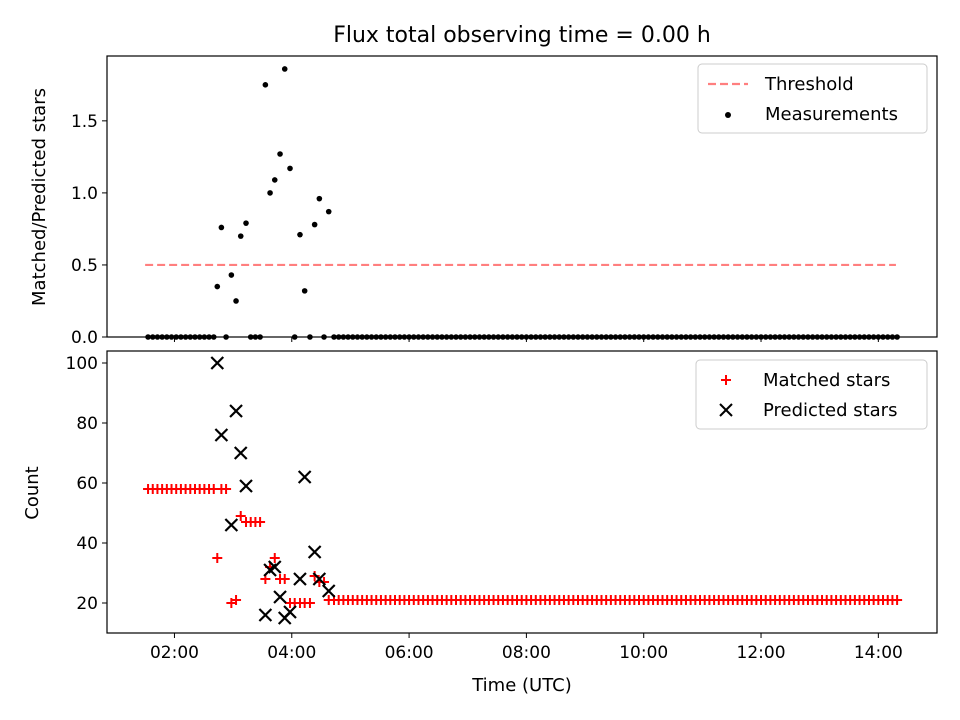  What do you see at coordinates (878, 653) in the screenshot?
I see `bottom-x-tick-label: 14:00` at bounding box center [878, 653].